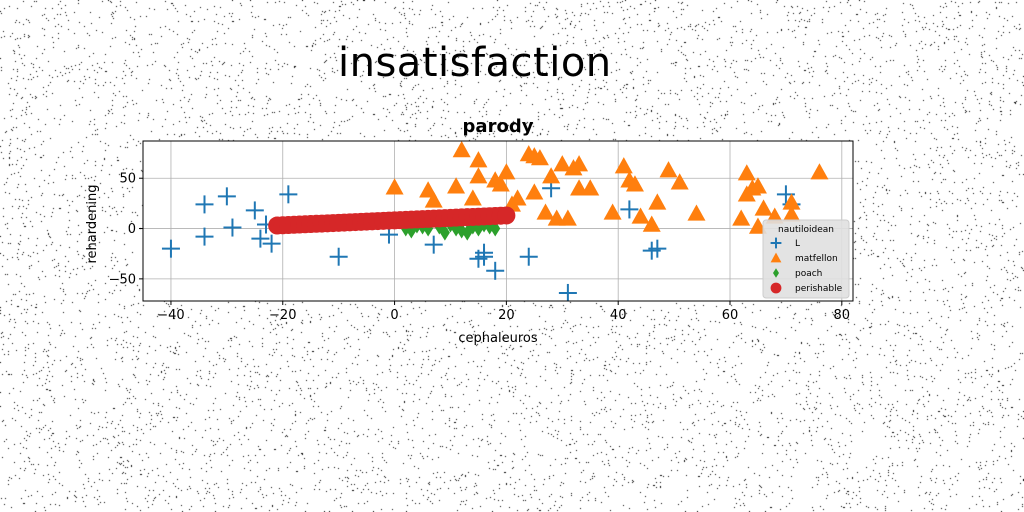  What do you see at coordinates (776, 273) in the screenshot?
I see `legend-marker-poach` at bounding box center [776, 273].